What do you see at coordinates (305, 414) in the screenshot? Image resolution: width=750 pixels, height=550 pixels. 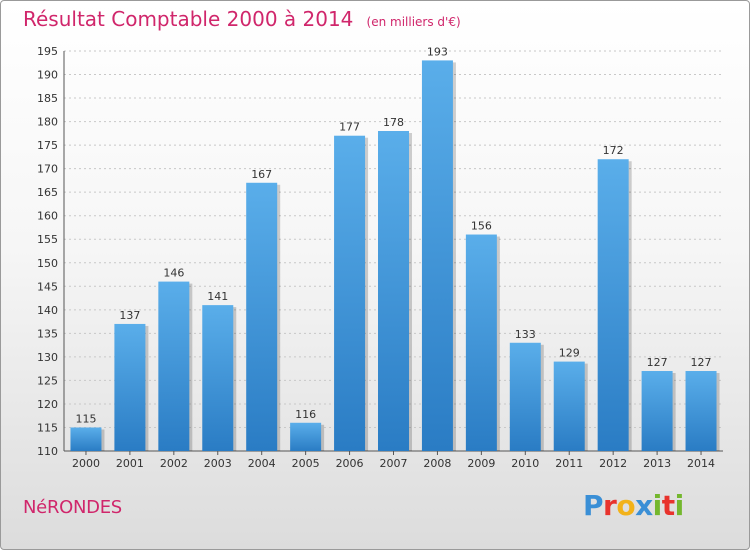 I see `bar-value-label: 116` at bounding box center [305, 414].